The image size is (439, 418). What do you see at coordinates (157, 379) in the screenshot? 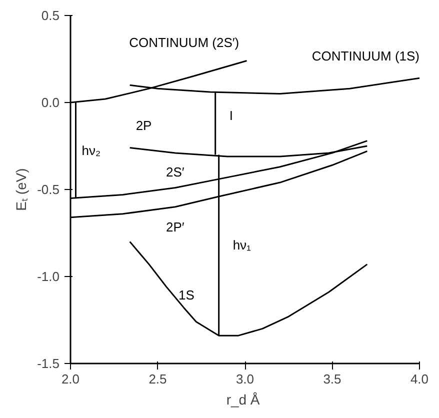
I see `x-tick-label: 2.5` at bounding box center [157, 379].